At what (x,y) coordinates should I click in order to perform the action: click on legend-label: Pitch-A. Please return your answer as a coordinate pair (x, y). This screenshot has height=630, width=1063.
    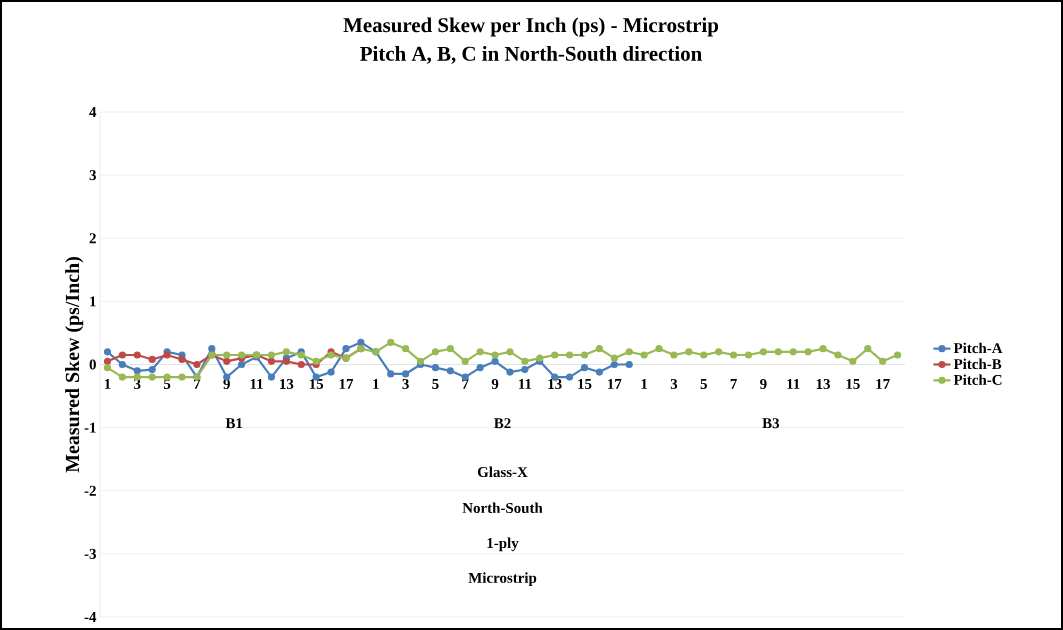
    Looking at the image, I should click on (978, 348).